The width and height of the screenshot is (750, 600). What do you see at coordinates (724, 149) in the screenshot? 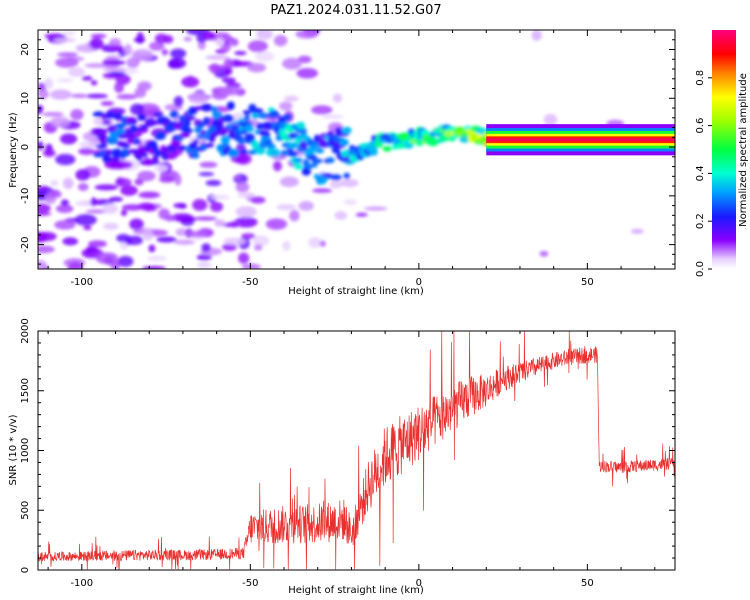
I see `colorbar-gradient` at bounding box center [724, 149].